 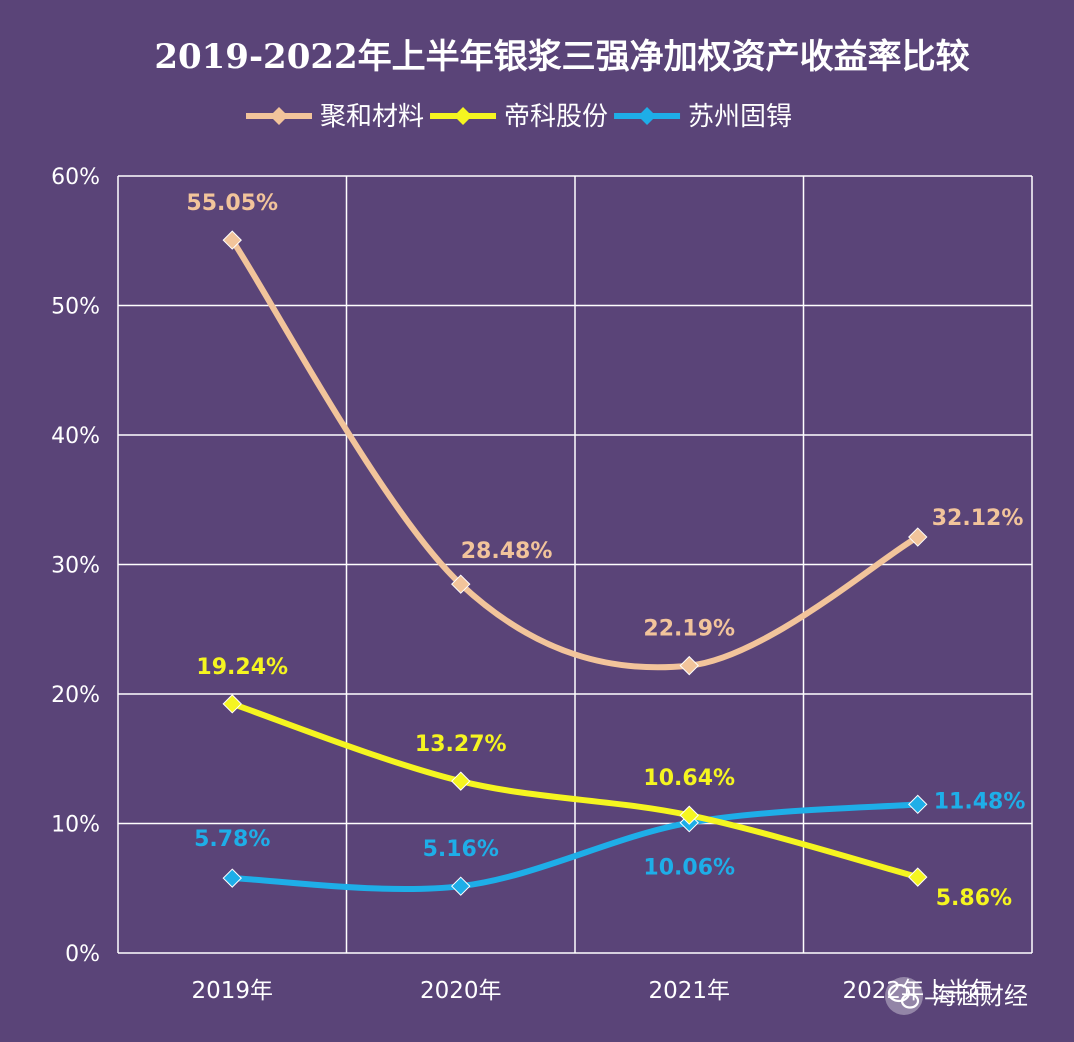 What do you see at coordinates (75, 307) in the screenshot?
I see `y-tick-label: 50%` at bounding box center [75, 307].